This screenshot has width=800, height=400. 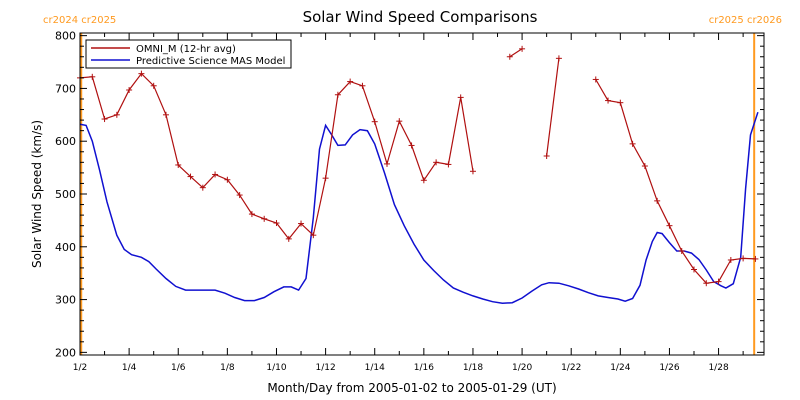 What do you see at coordinates (186, 49) in the screenshot?
I see `legend-label-omni: OMNI_M (12-hr avg)` at bounding box center [186, 49].